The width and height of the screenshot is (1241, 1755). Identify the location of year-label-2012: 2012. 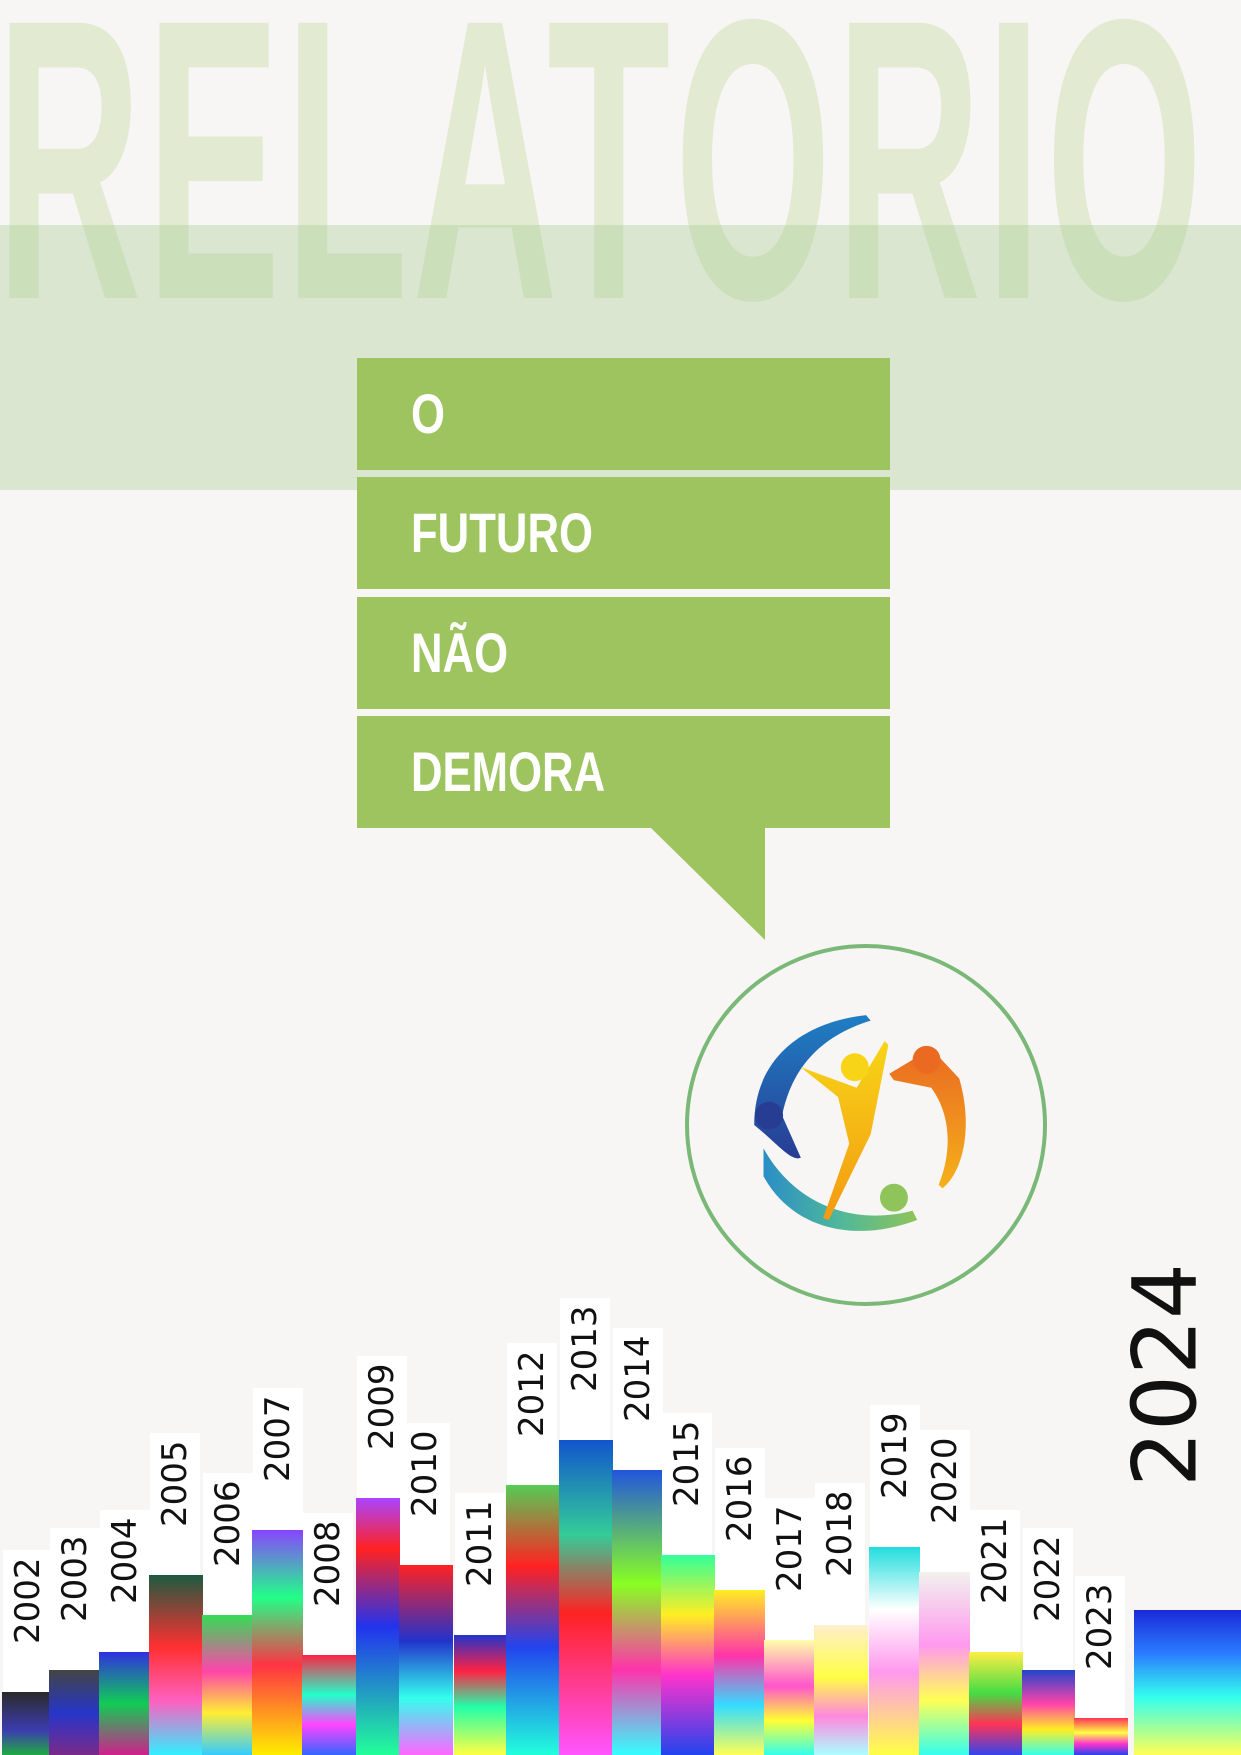
(532, 1414).